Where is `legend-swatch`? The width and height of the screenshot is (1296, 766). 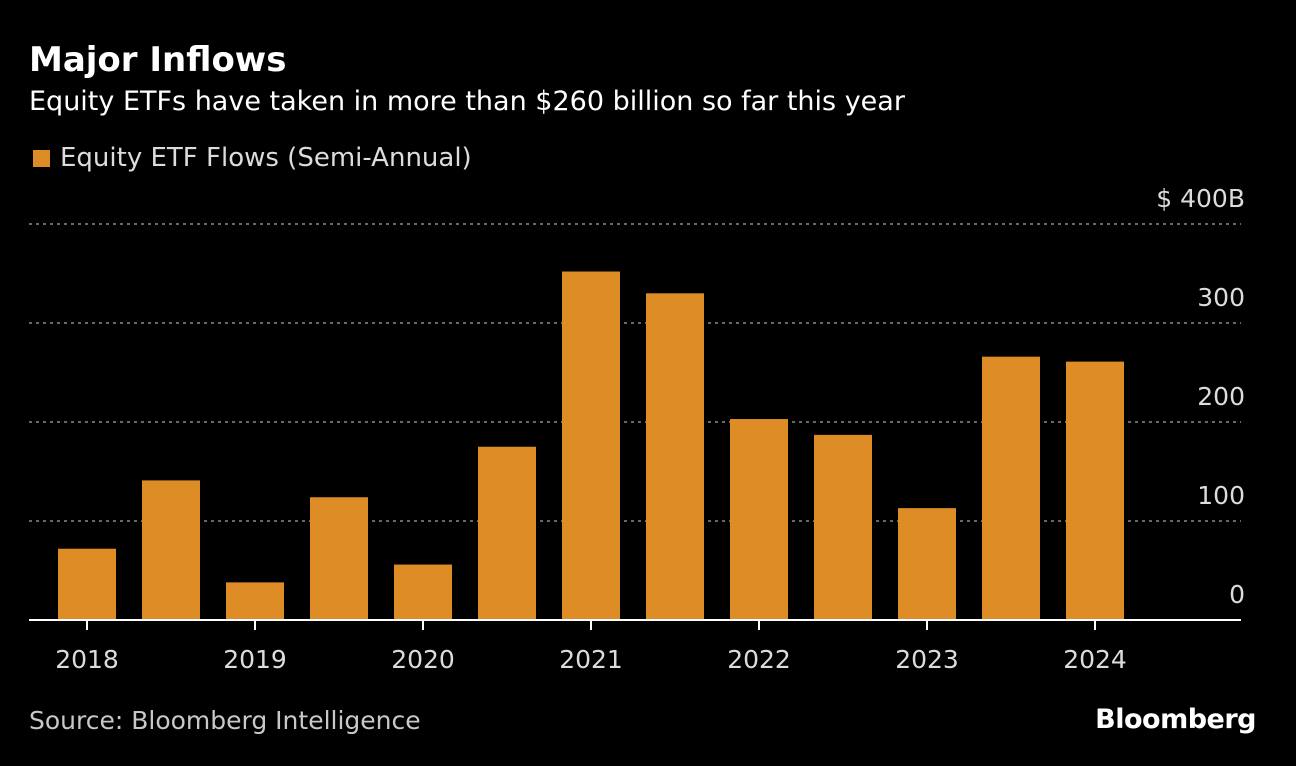 legend-swatch is located at coordinates (41, 158).